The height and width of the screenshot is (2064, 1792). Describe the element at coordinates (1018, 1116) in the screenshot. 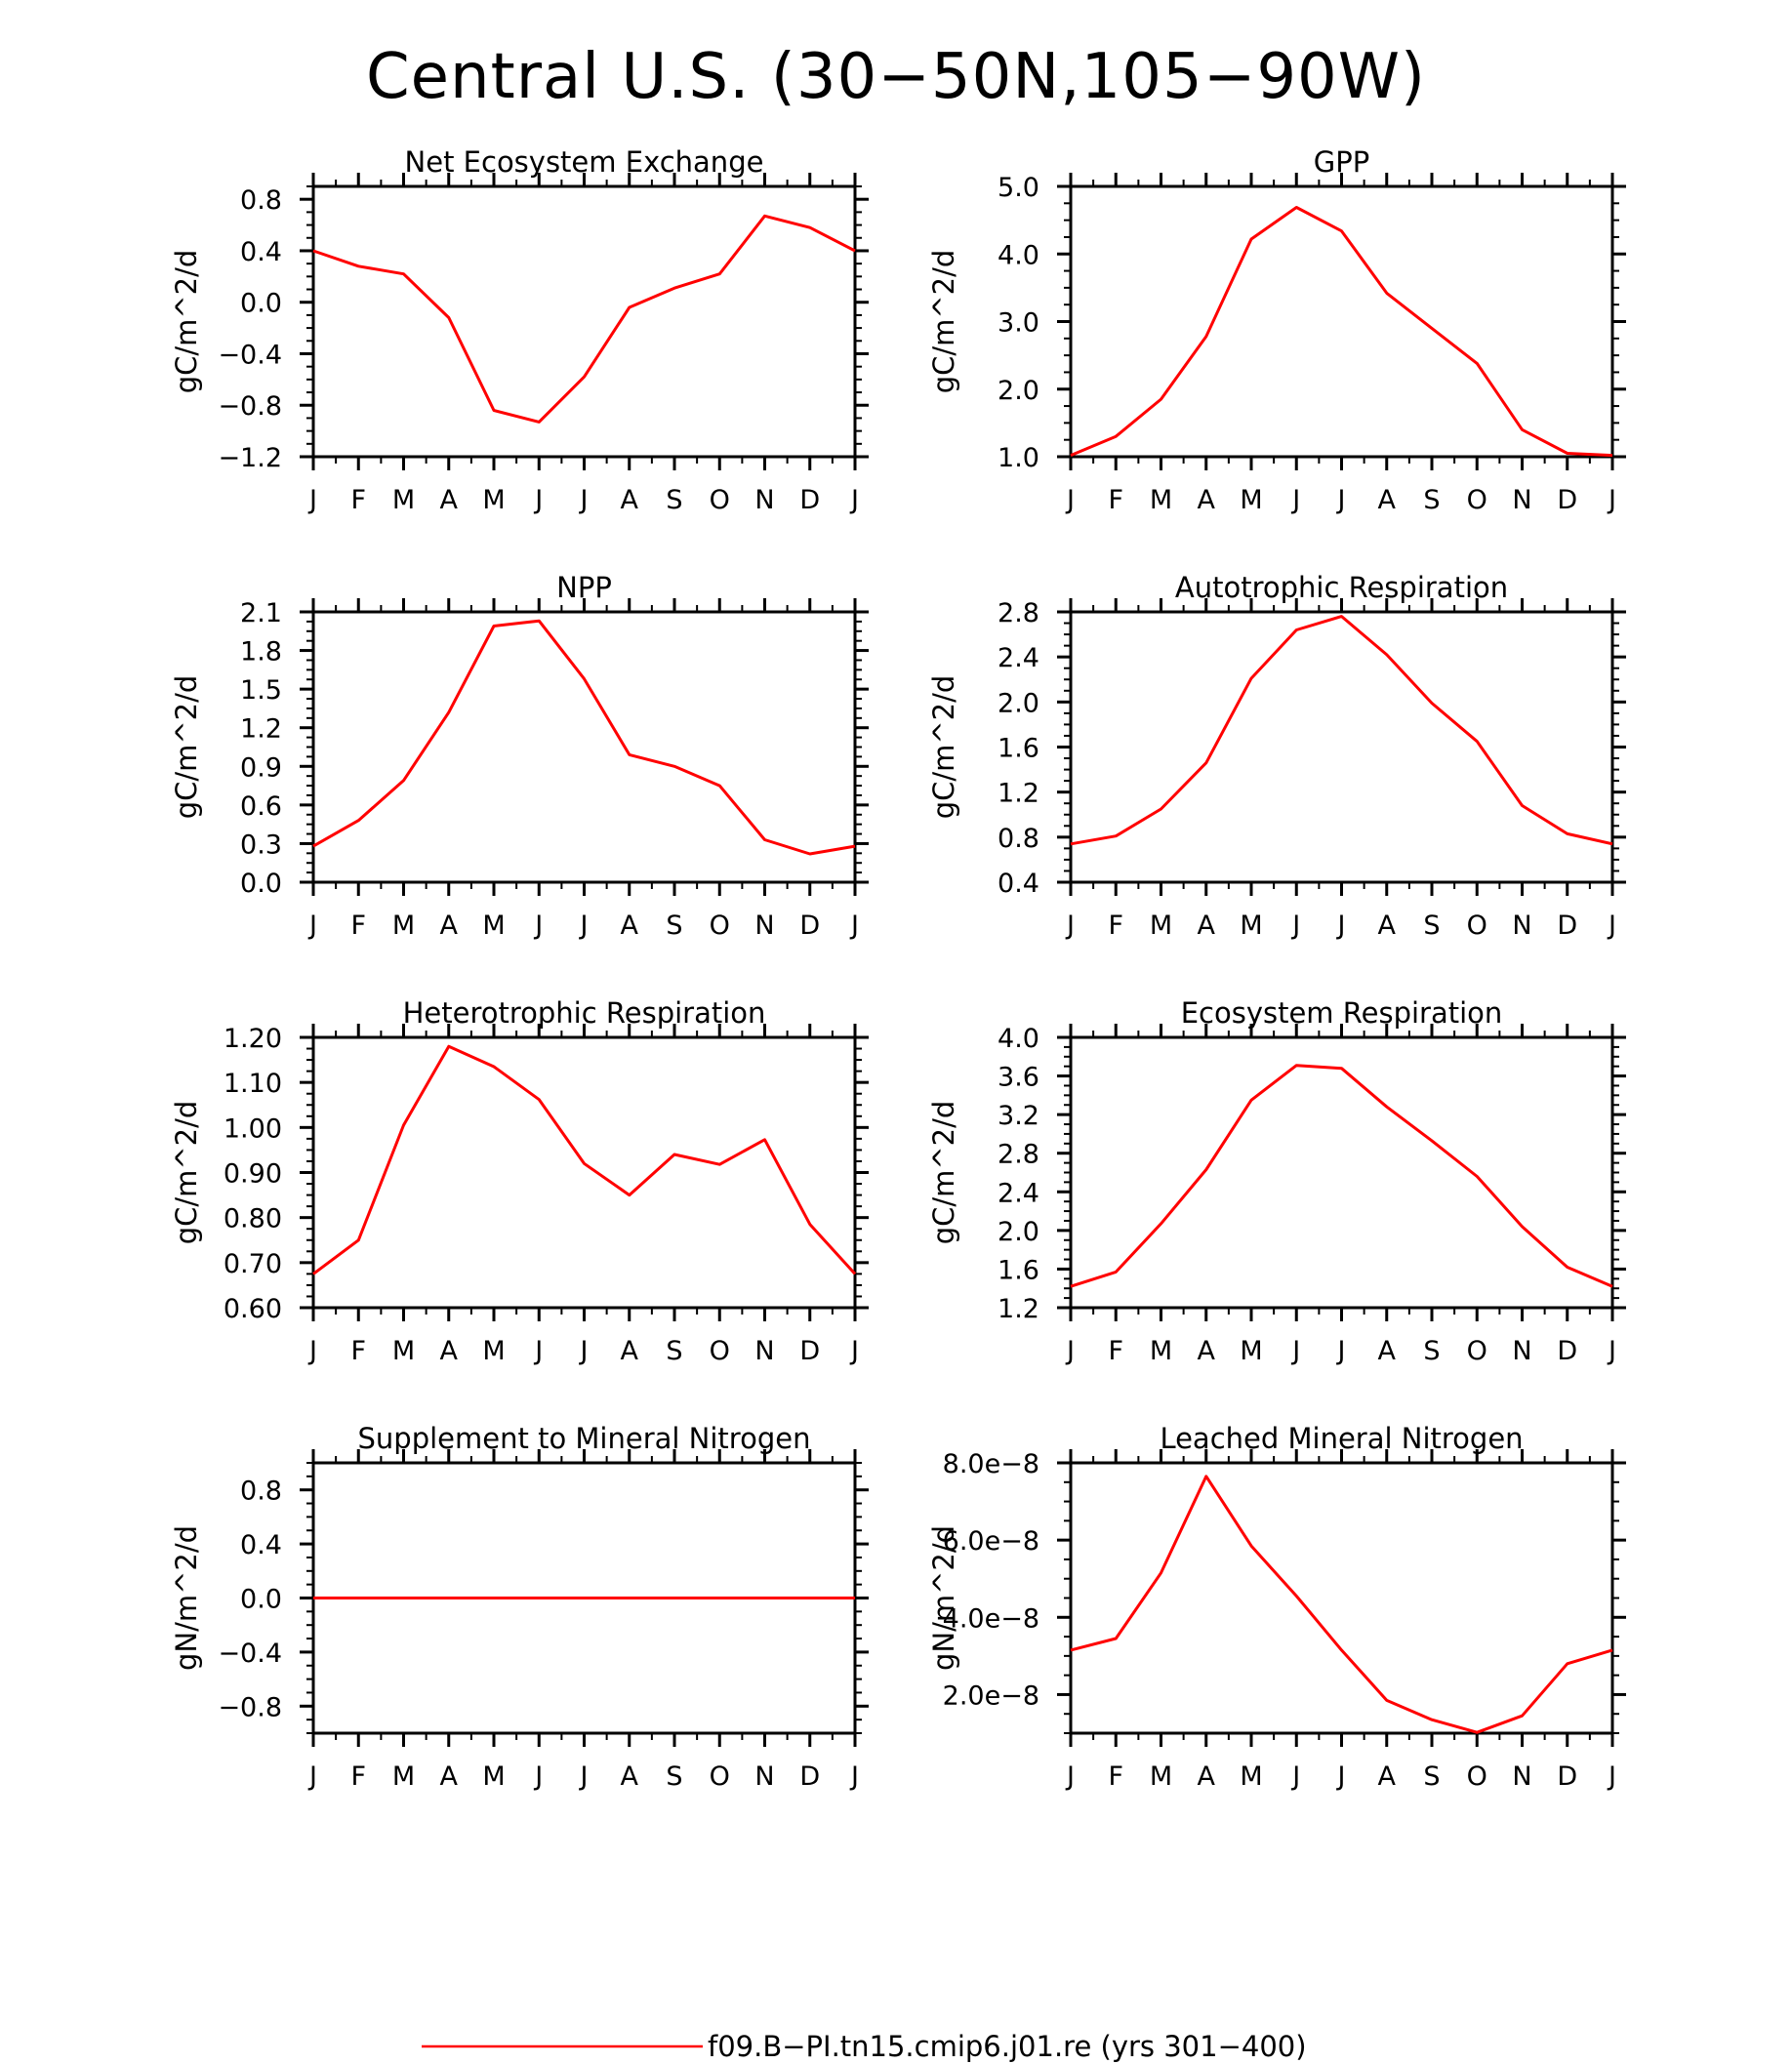

I see `y-tick-label: 3.2` at that location.